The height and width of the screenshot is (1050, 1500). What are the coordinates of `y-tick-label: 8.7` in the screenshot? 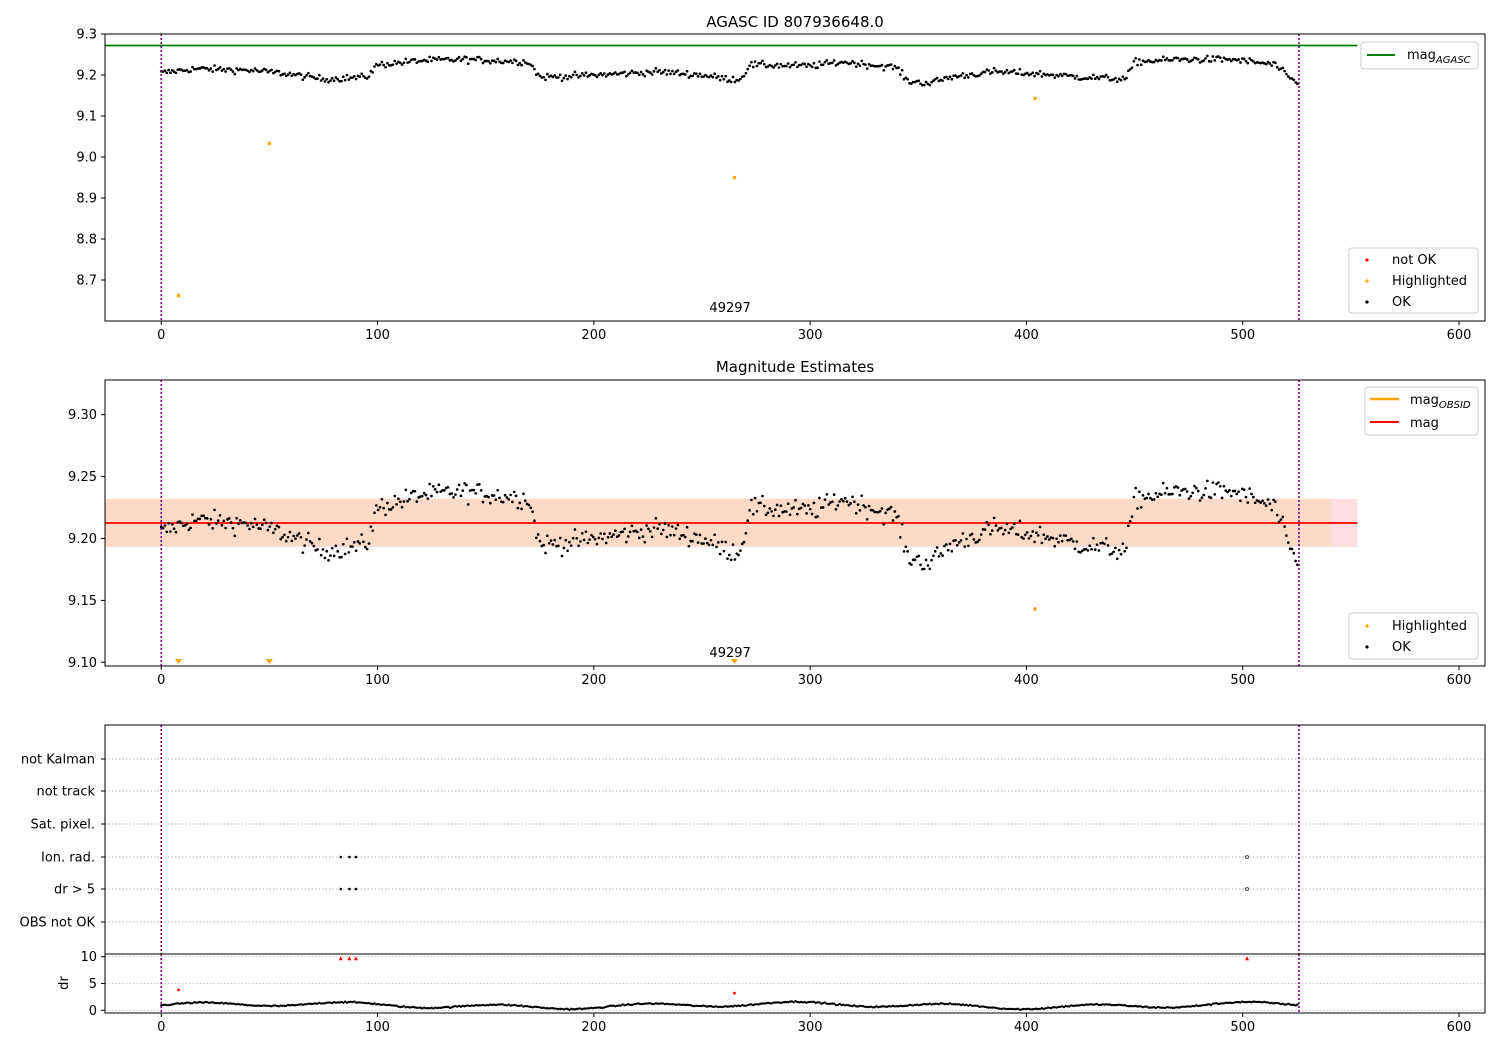 It's located at (86, 281).